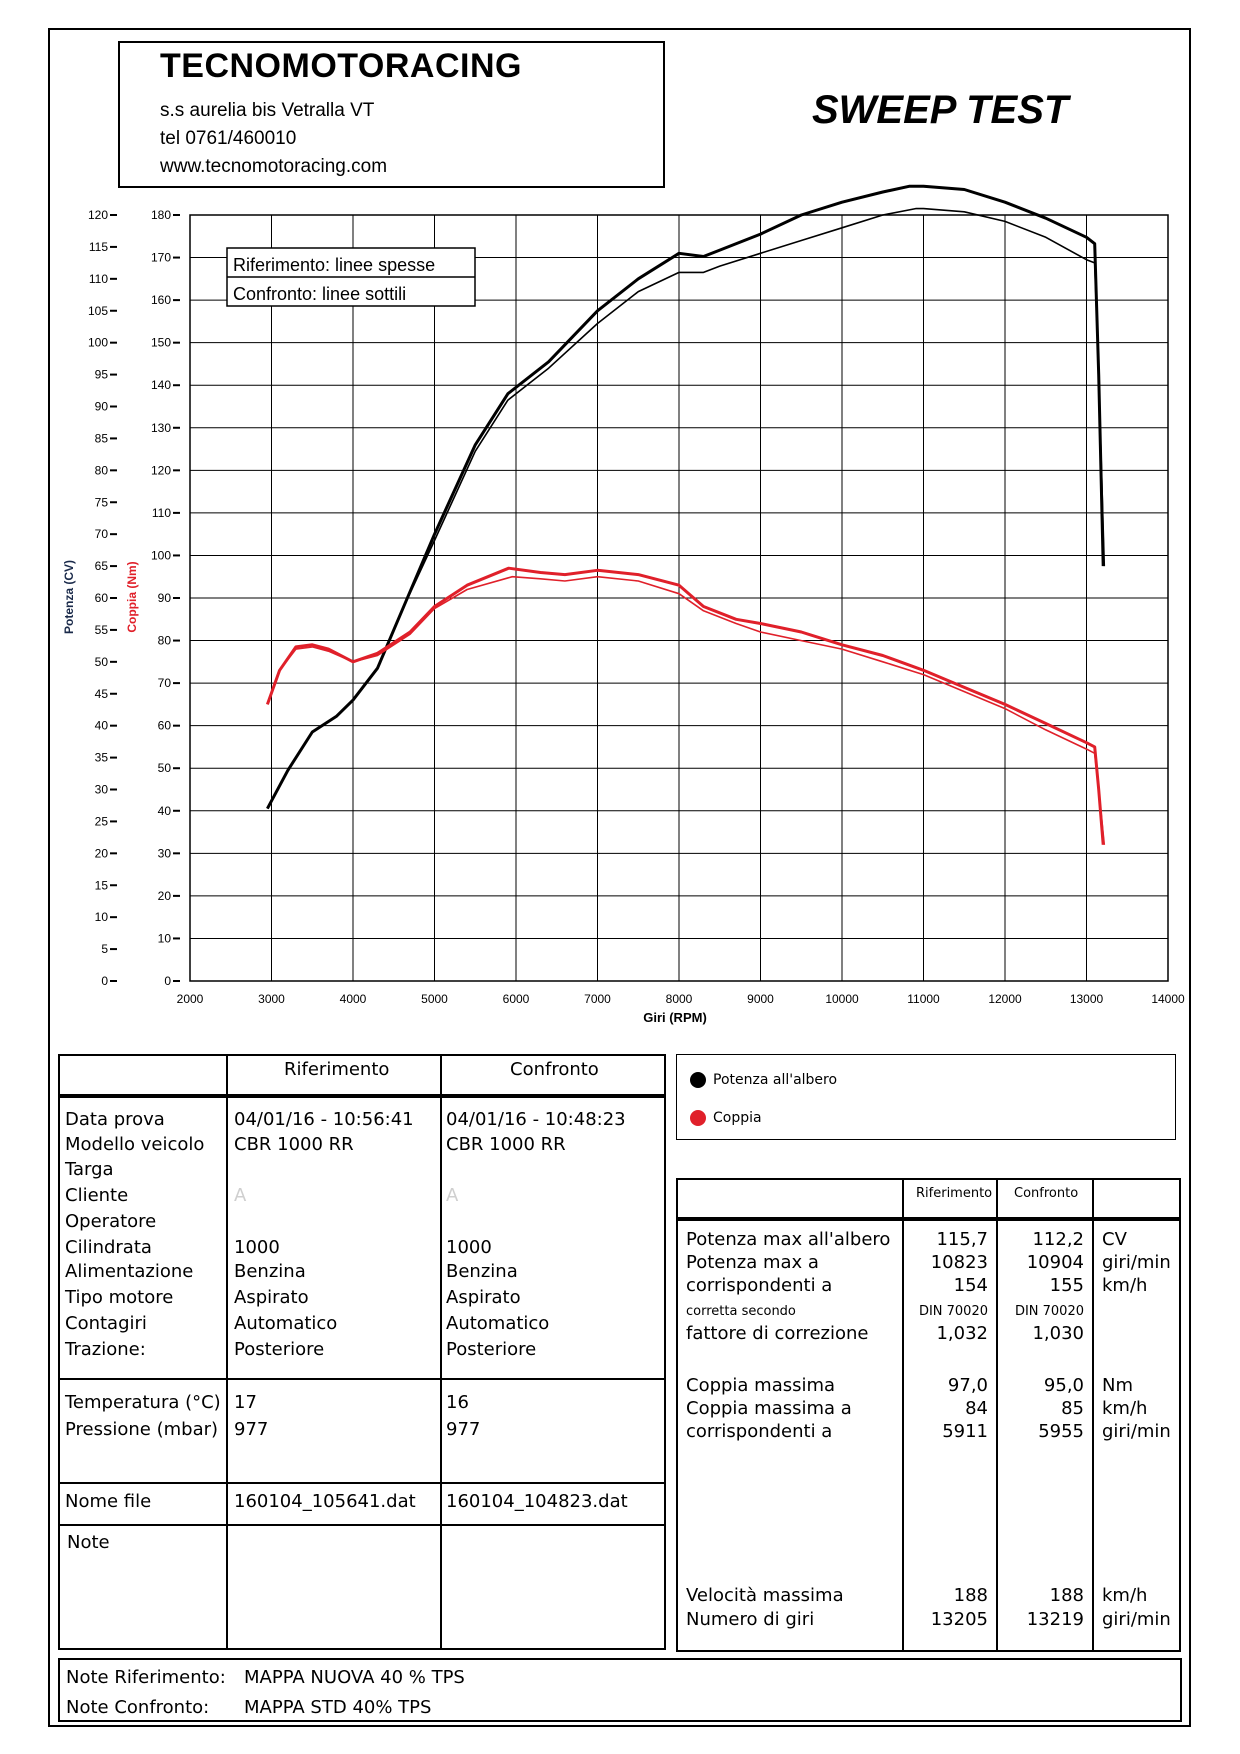  Describe the element at coordinates (165, 641) in the screenshot. I see `torque-tick-label: 80` at that location.